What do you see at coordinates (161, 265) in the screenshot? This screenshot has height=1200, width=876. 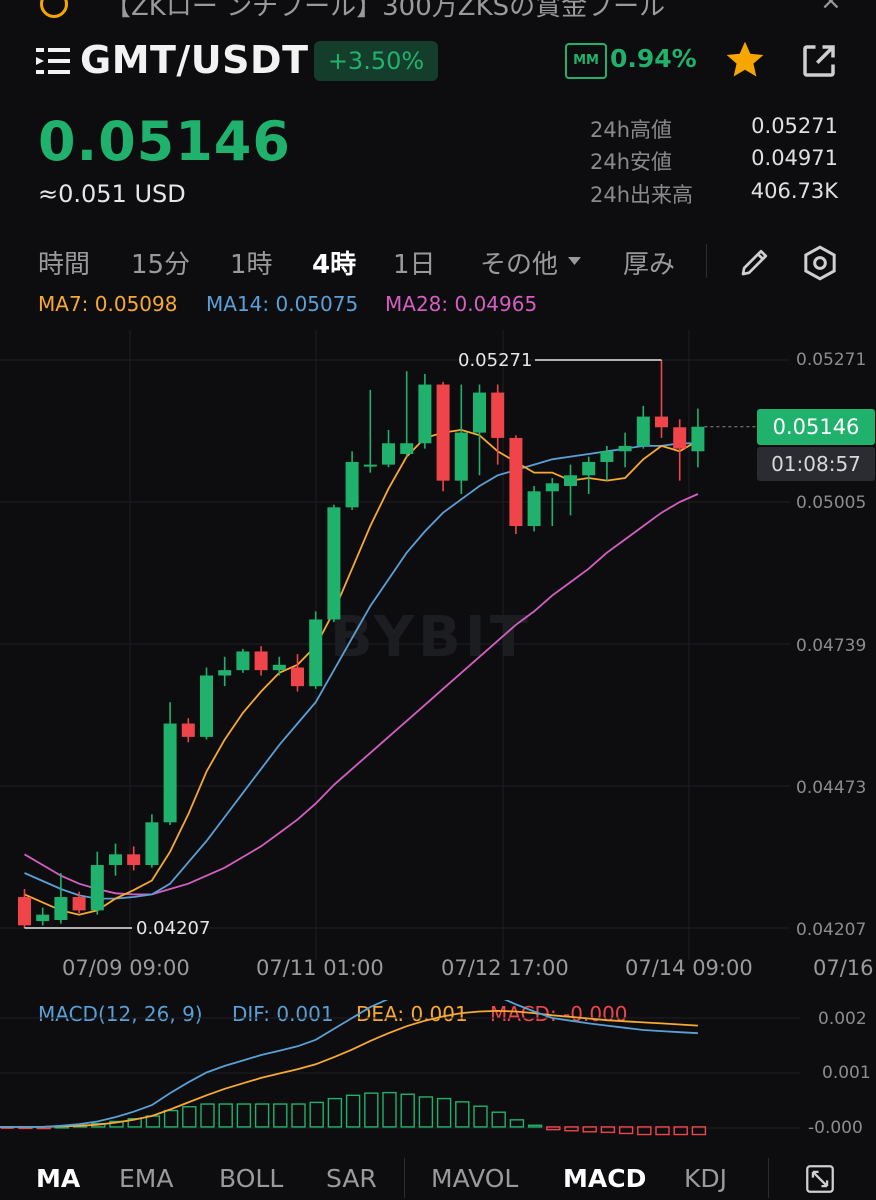 I see `tab-15m: 15分` at bounding box center [161, 265].